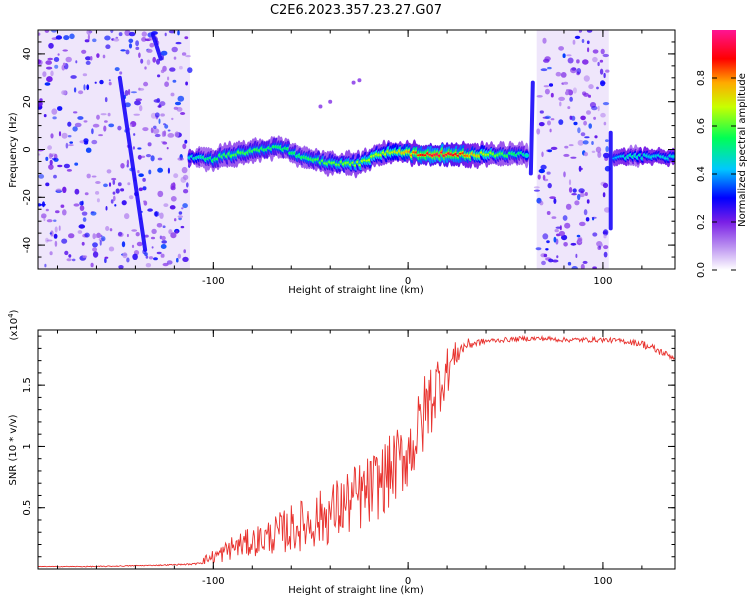  I want to click on colorbar-tick-label: 0.4, so click(701, 174).